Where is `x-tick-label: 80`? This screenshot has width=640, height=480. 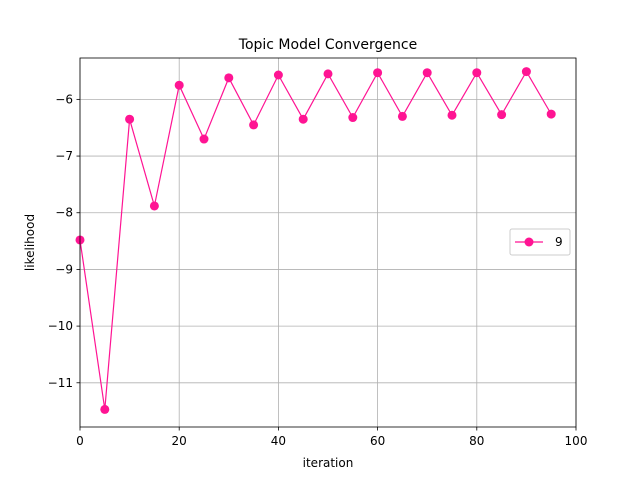 x-tick-label: 80 is located at coordinates (476, 441).